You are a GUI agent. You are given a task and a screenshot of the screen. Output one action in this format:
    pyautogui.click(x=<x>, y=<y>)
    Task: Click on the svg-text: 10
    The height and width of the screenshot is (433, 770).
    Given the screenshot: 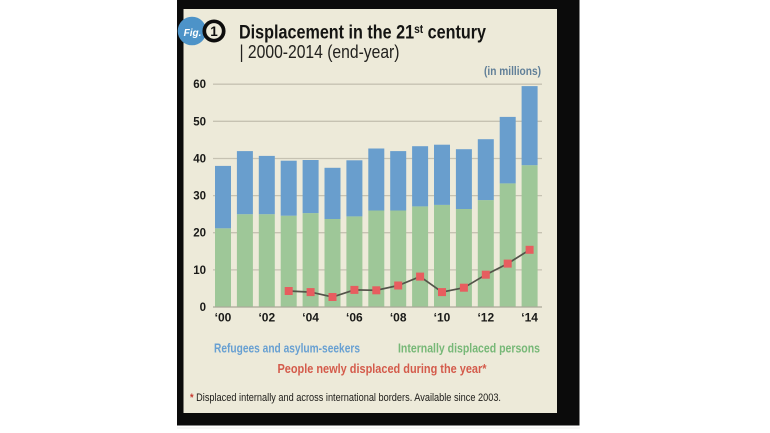 What is the action you would take?
    pyautogui.click(x=199, y=271)
    